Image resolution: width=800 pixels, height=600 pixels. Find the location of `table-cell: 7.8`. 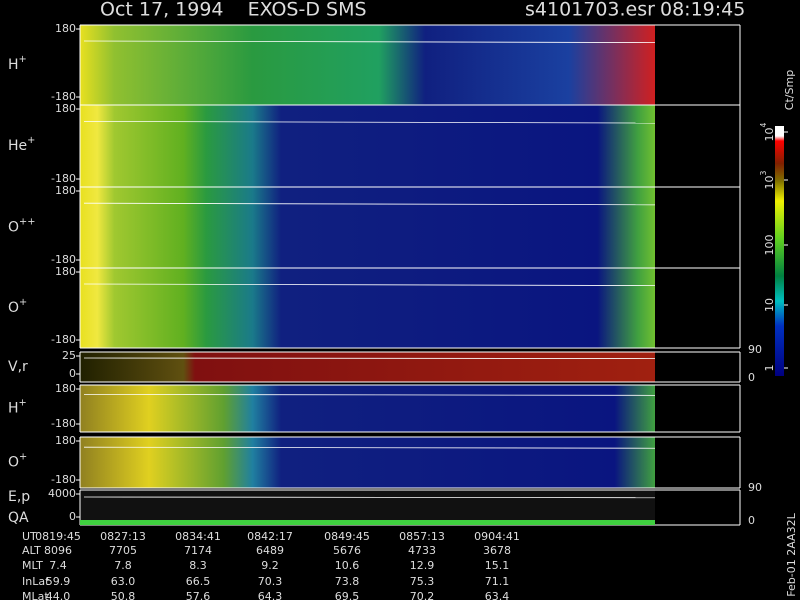

table-cell: 7.8 is located at coordinates (123, 565).